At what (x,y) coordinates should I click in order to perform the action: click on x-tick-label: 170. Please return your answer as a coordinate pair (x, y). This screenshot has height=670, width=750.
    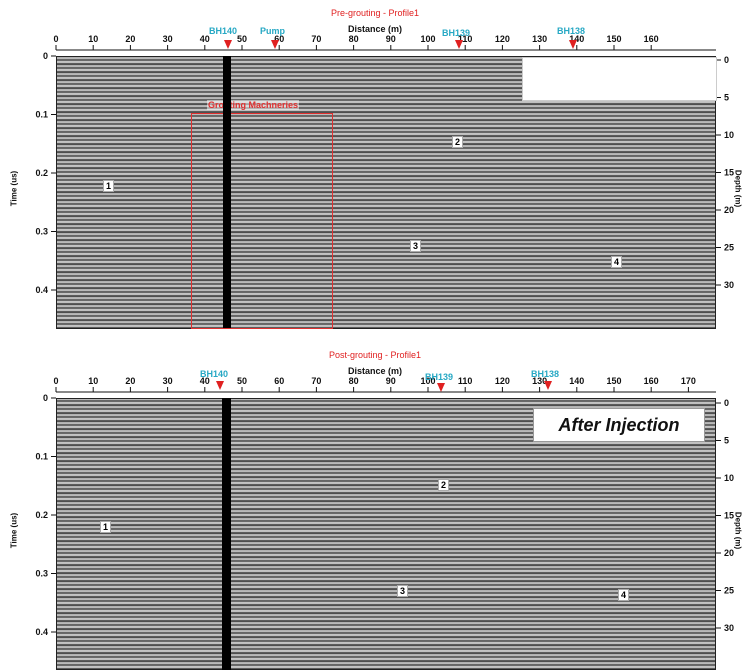
    Looking at the image, I should click on (688, 381).